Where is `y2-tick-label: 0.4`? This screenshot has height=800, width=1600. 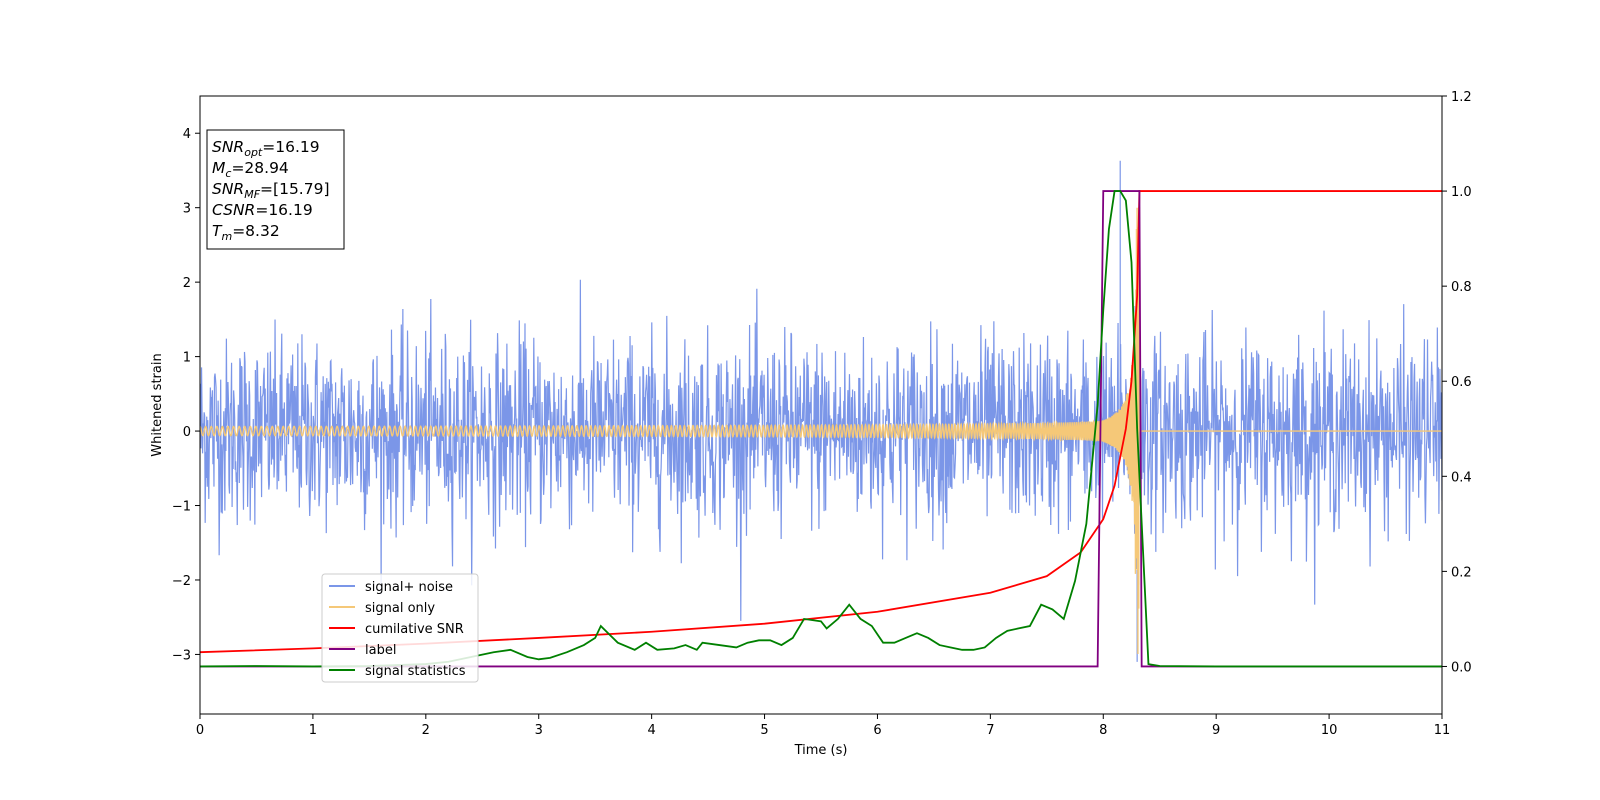 y2-tick-label: 0.4 is located at coordinates (1461, 477).